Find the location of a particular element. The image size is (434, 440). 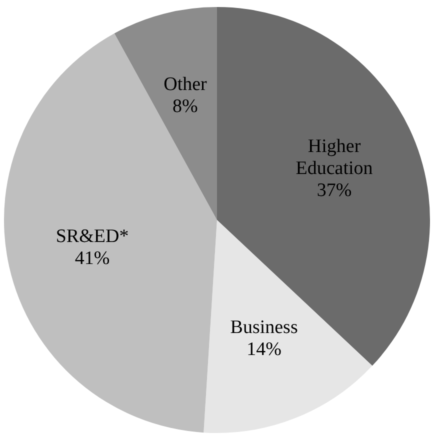

slice-label: Higher Education is located at coordinates (335, 158).